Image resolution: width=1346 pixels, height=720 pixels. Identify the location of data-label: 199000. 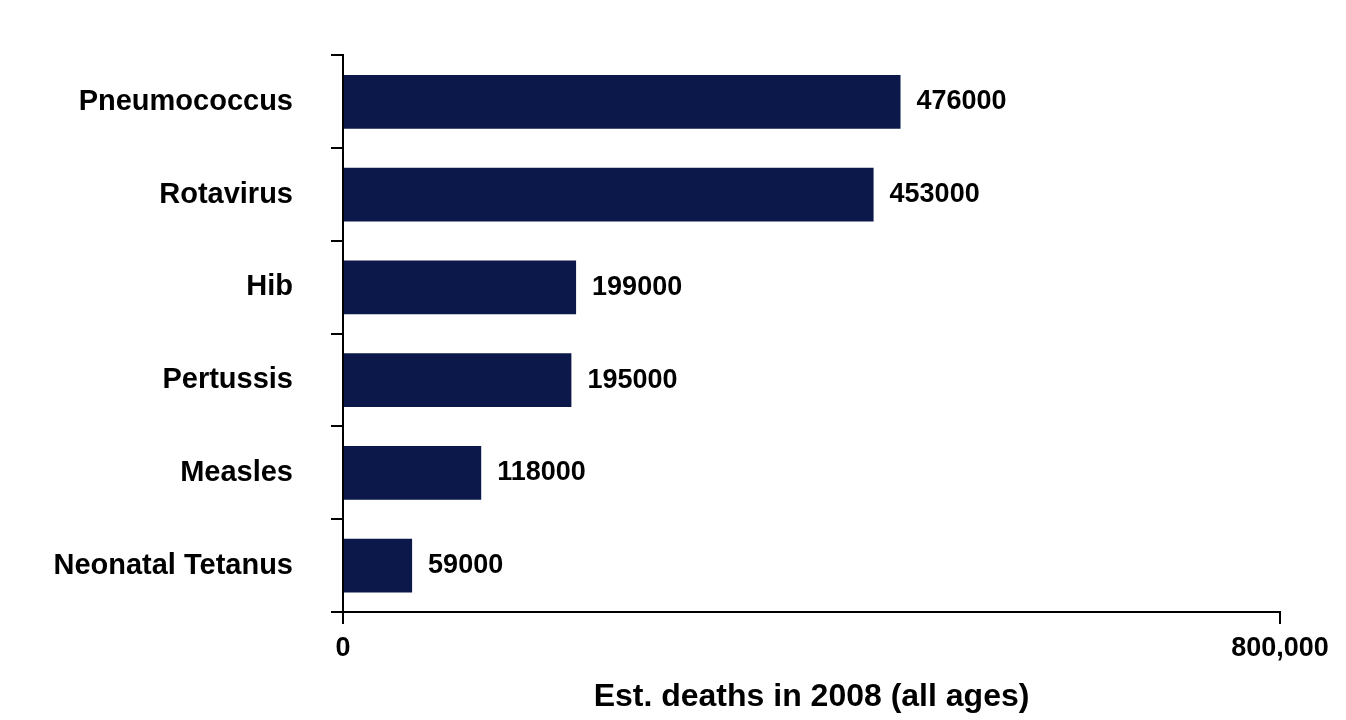
(637, 285).